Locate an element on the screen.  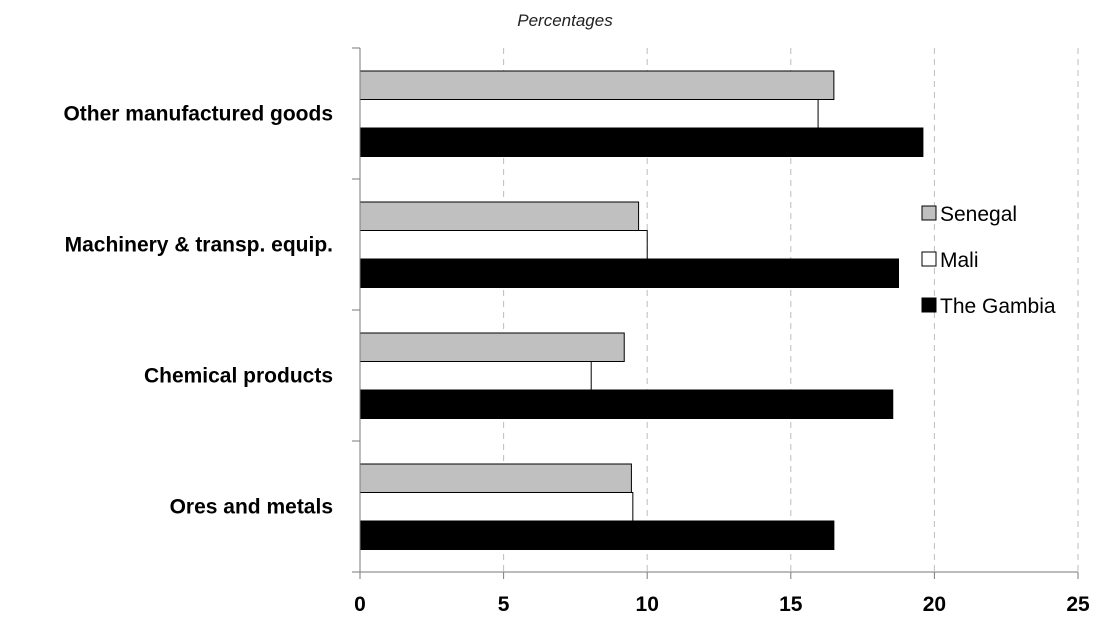
x-tick-label: 0 is located at coordinates (360, 604).